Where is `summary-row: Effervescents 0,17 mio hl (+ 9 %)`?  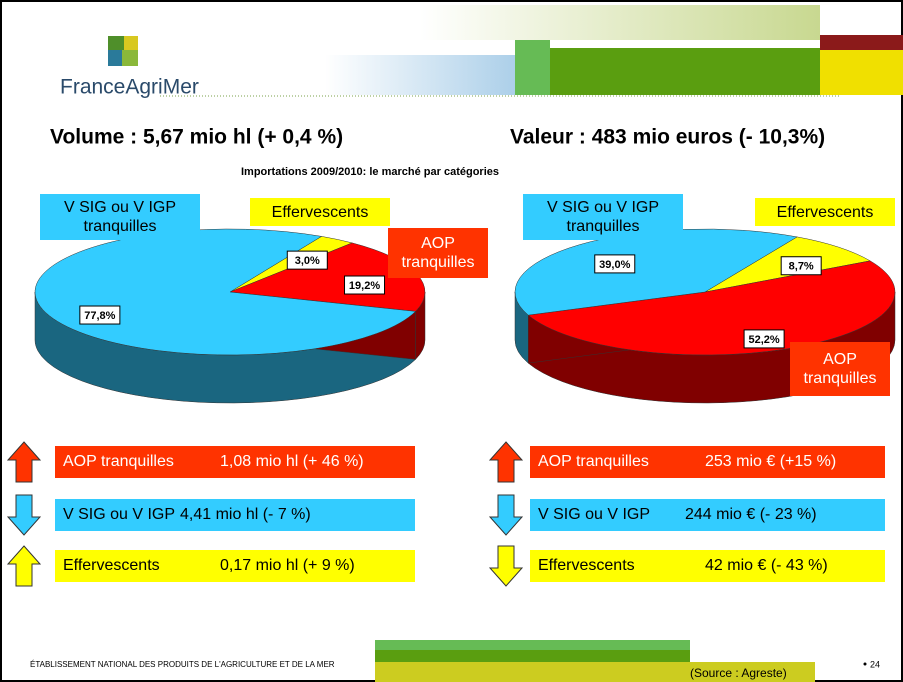 summary-row: Effervescents 0,17 mio hl (+ 9 %) is located at coordinates (235, 566).